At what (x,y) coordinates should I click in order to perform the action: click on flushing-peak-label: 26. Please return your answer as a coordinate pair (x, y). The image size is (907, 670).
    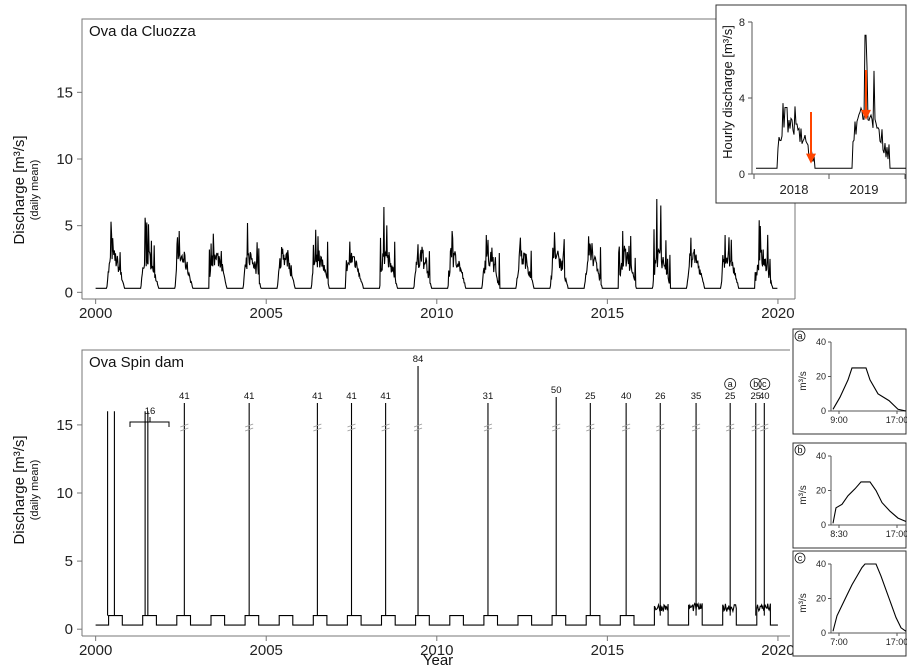
    Looking at the image, I should click on (660, 396).